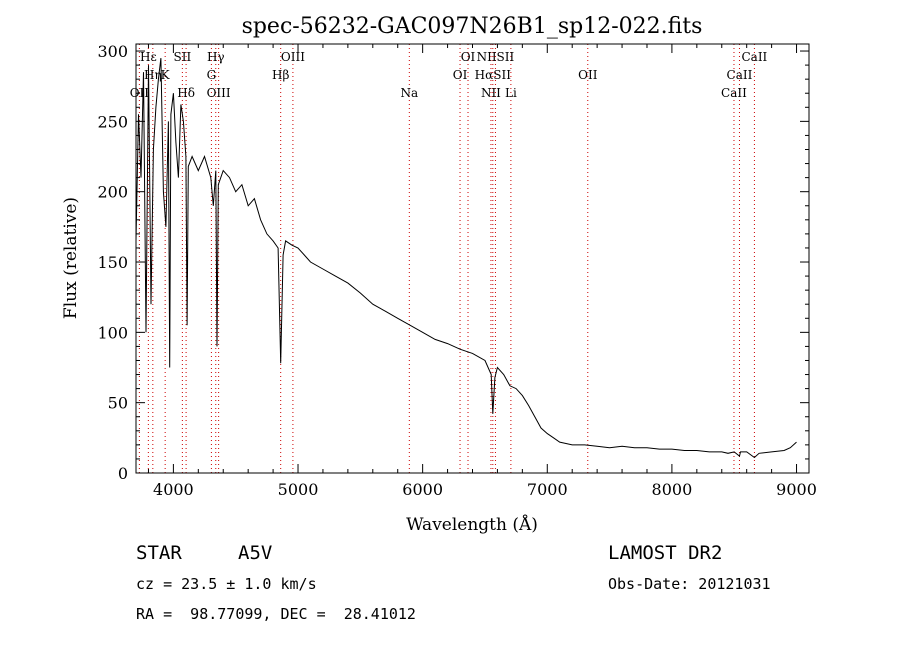 This screenshot has width=900, height=650. I want to click on y-tick-label: 150, so click(112, 262).